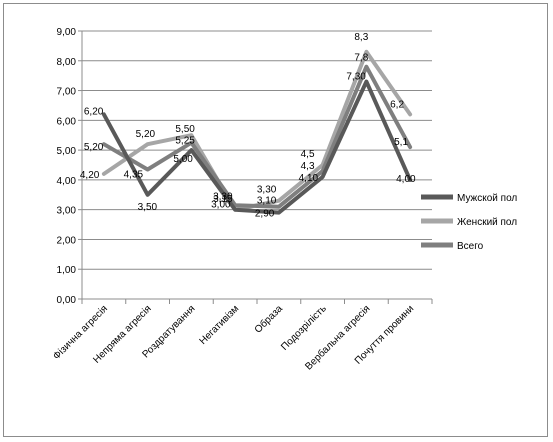 Image resolution: width=553 pixels, height=442 pixels. What do you see at coordinates (67, 181) in the screenshot?
I see `y-tick-label: 4,00` at bounding box center [67, 181].